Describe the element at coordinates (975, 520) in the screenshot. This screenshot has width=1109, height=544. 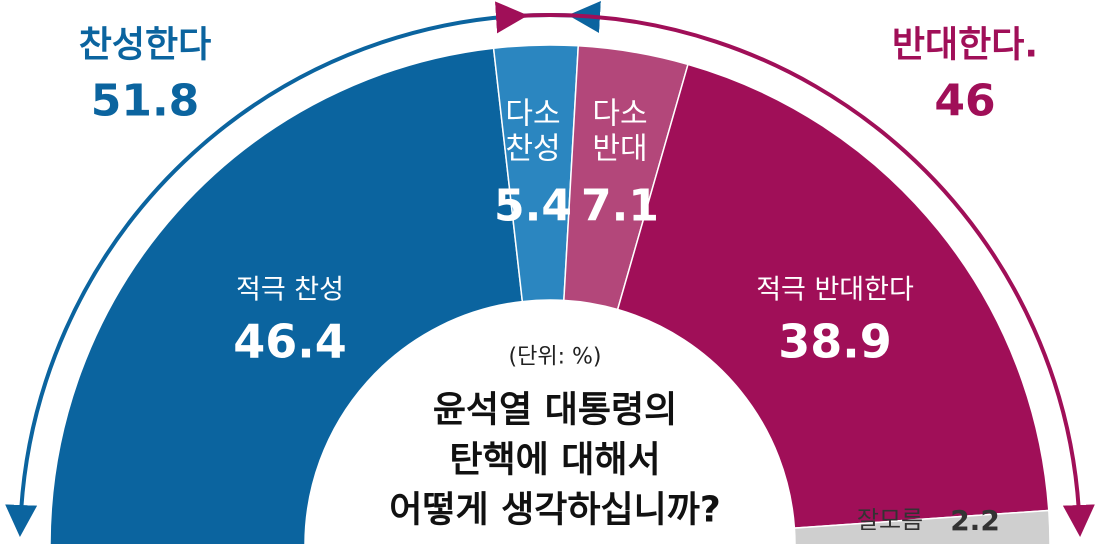
I see `segment-value: 2.2` at that location.